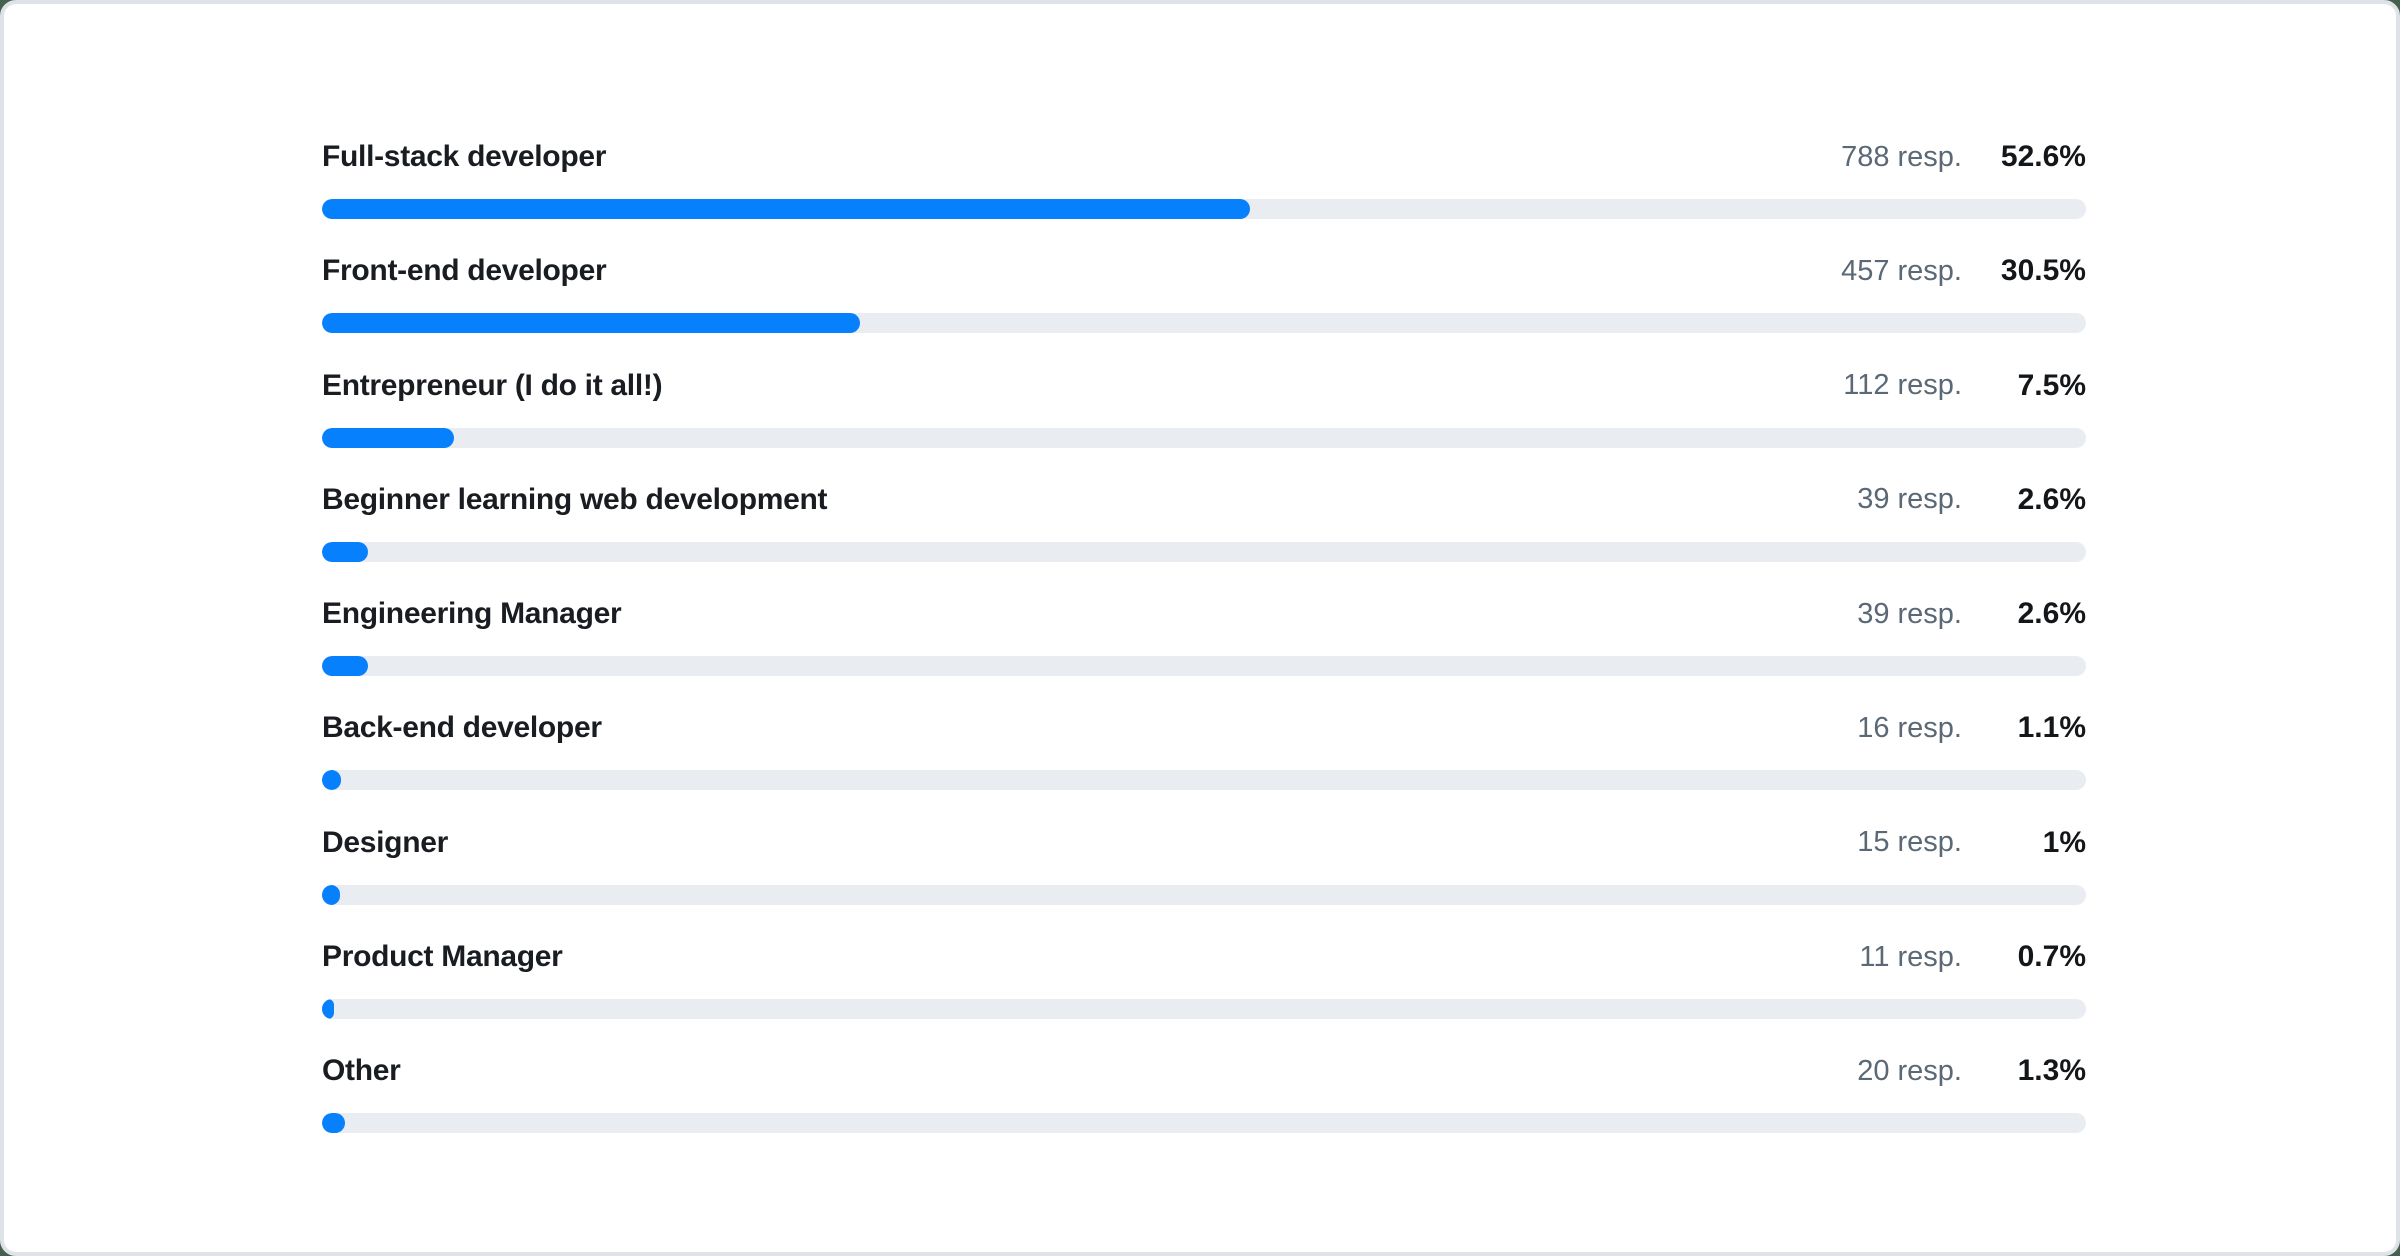  Describe the element at coordinates (575, 499) in the screenshot. I see `answer-label: Beginner learning web development` at that location.